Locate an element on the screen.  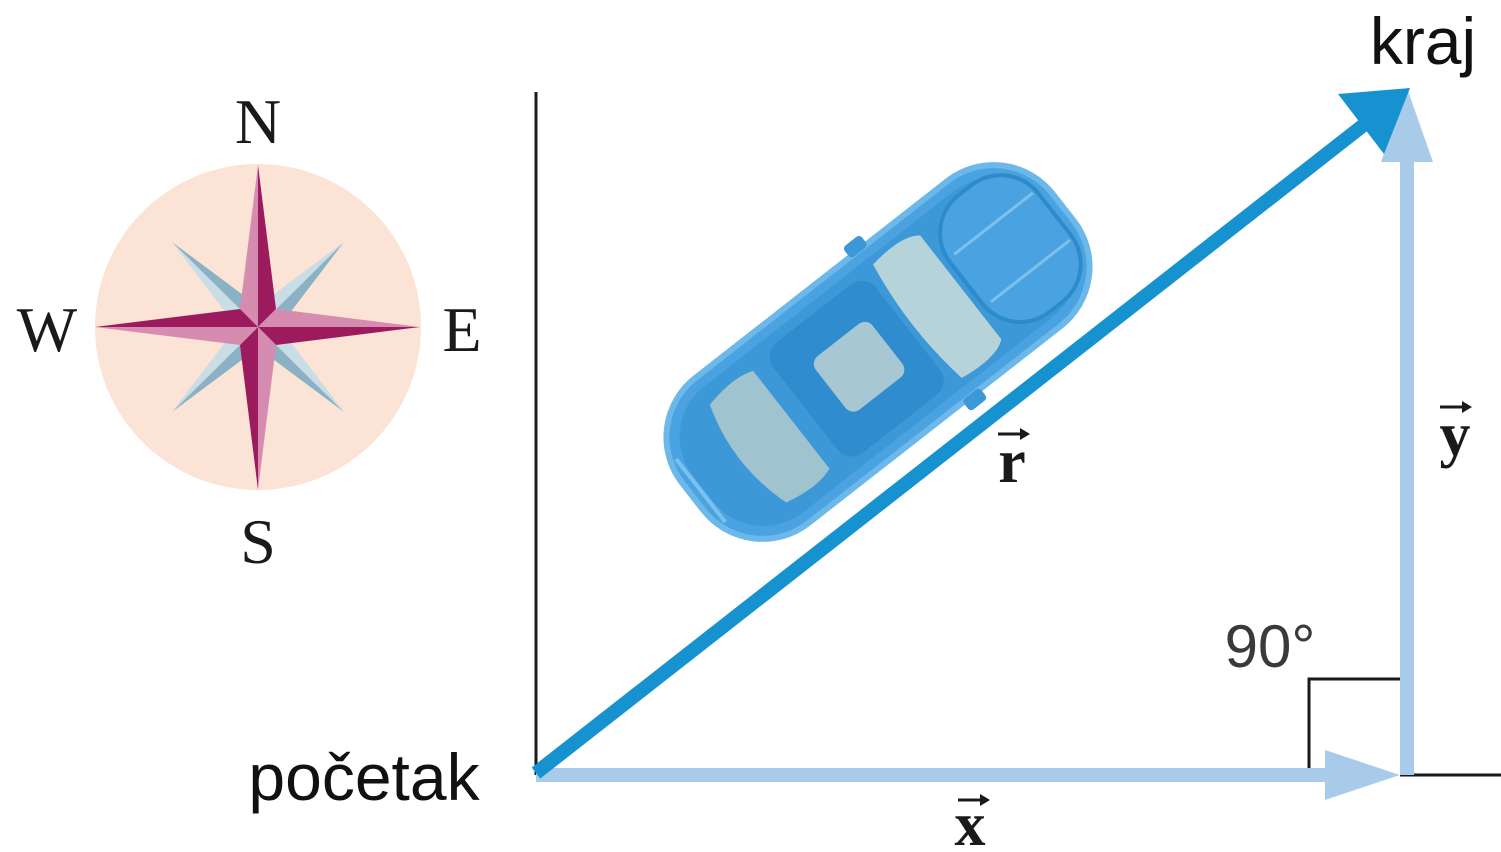
compass-east-label: E is located at coordinates (461, 329).